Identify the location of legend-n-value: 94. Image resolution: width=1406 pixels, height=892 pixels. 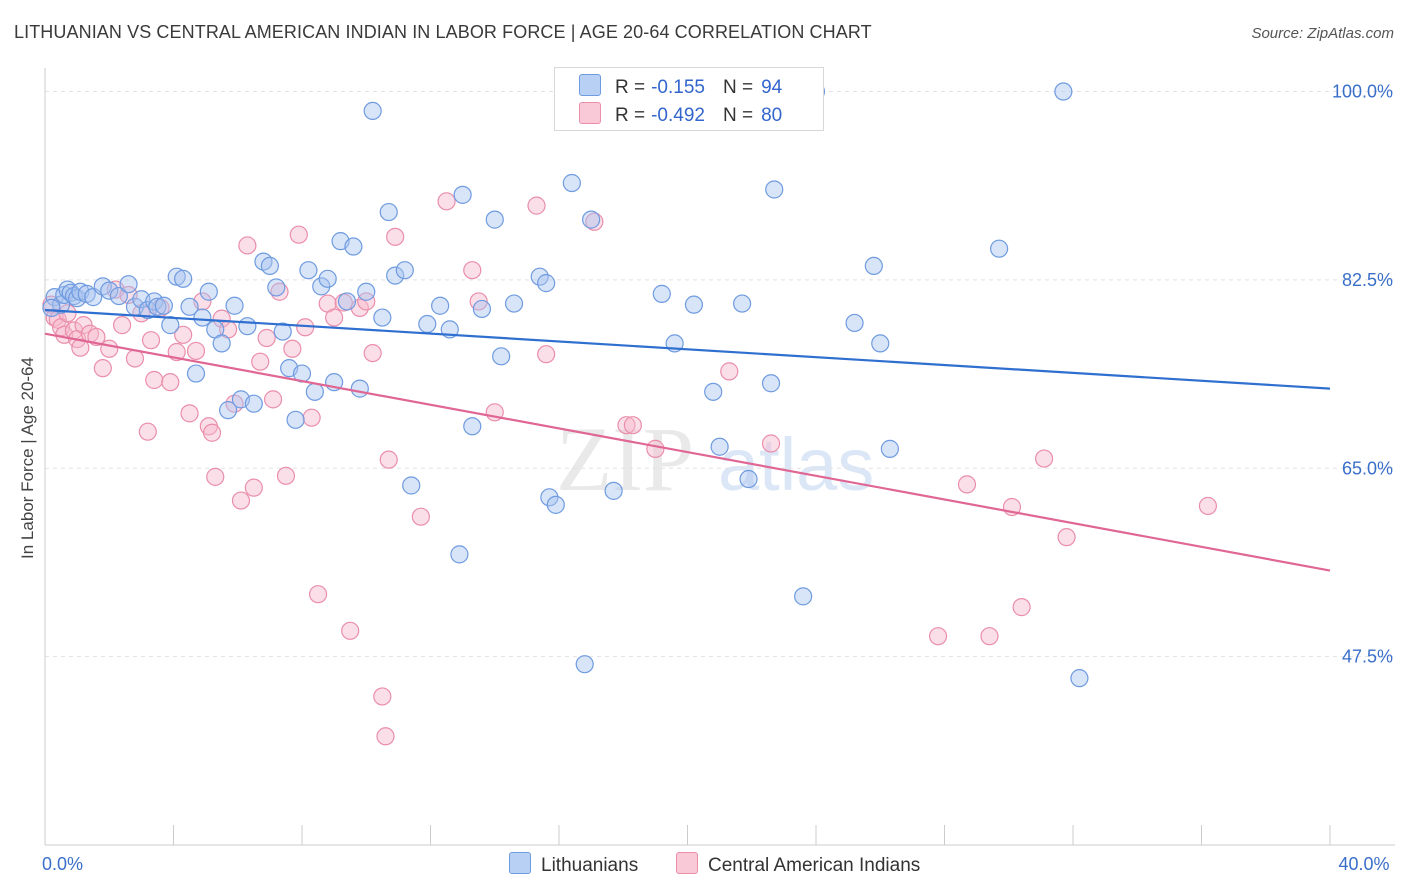
(772, 87).